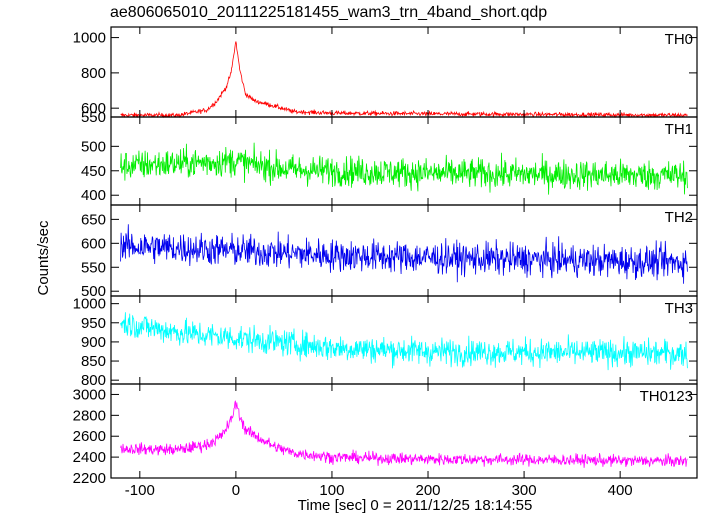 The width and height of the screenshot is (717, 516). Describe the element at coordinates (679, 217) in the screenshot. I see `panel-label: TH2` at that location.